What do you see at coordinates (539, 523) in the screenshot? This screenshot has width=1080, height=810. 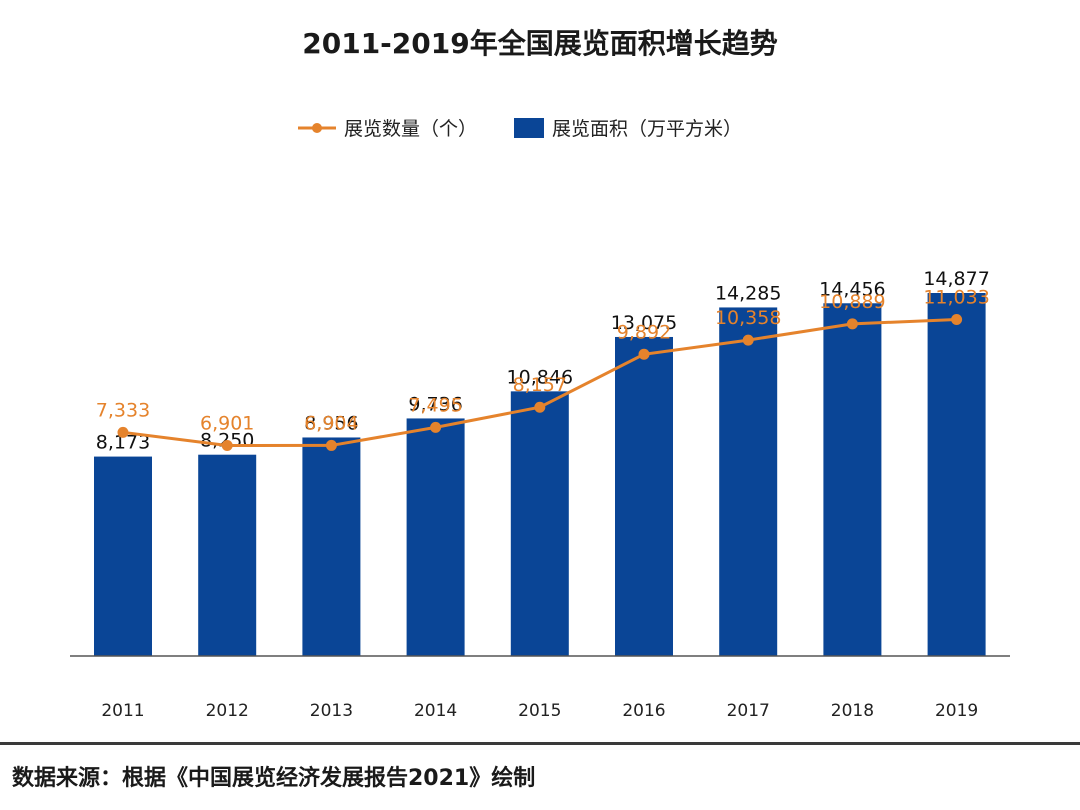 I see `bar-2015` at bounding box center [539, 523].